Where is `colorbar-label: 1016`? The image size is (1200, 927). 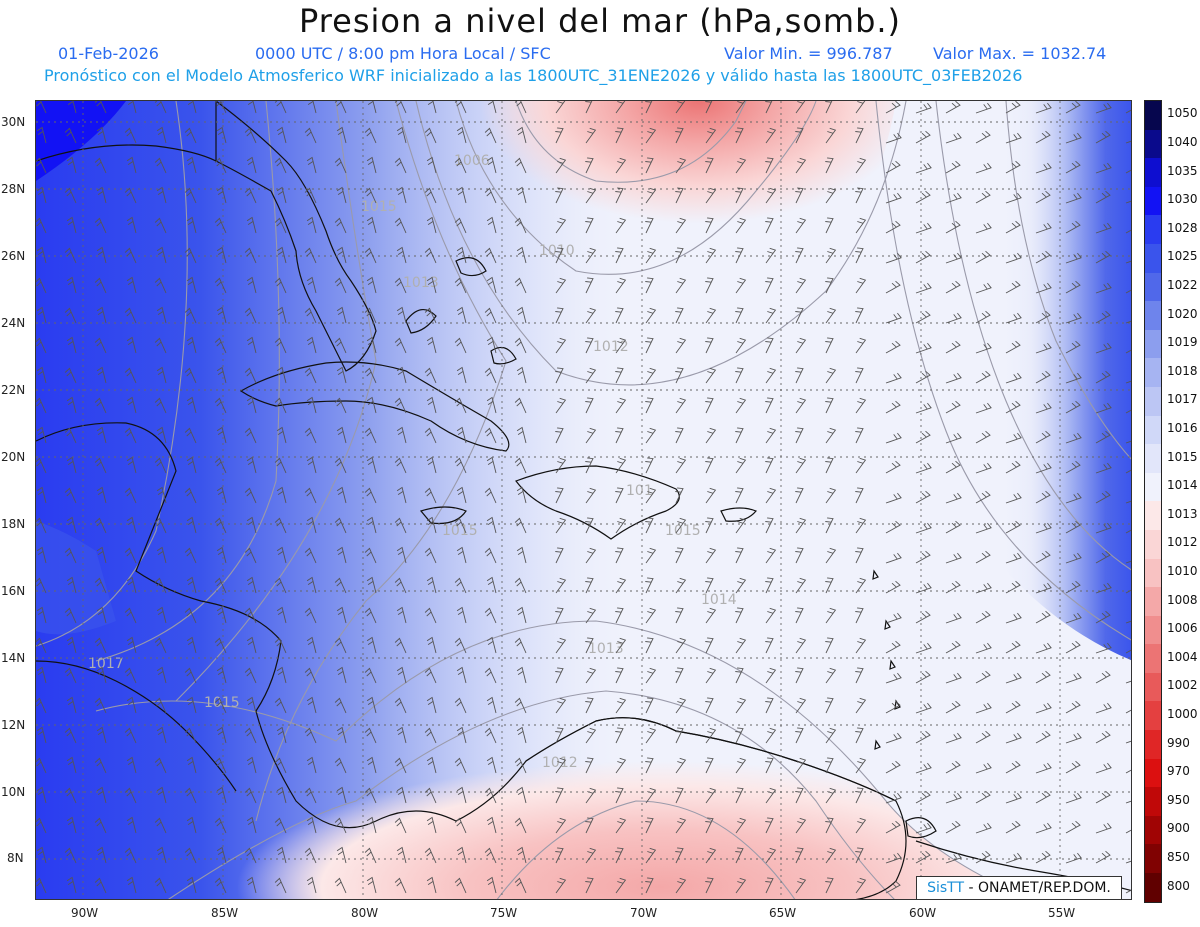 colorbar-label: 1016 is located at coordinates (1182, 427).